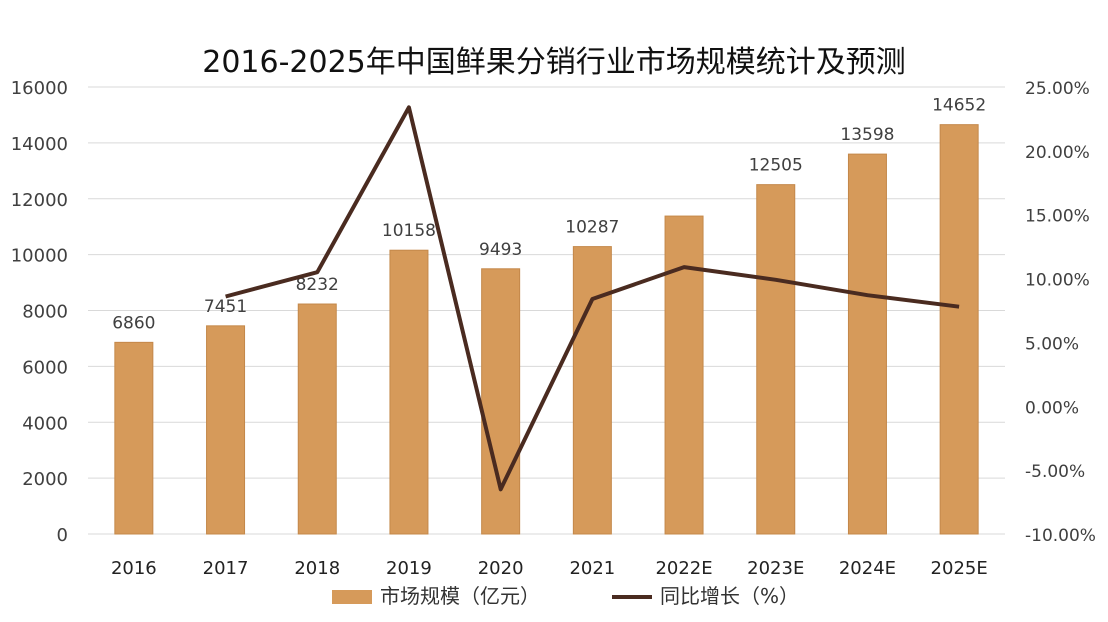  What do you see at coordinates (867, 568) in the screenshot?
I see `x-tick-label: 2024E` at bounding box center [867, 568].